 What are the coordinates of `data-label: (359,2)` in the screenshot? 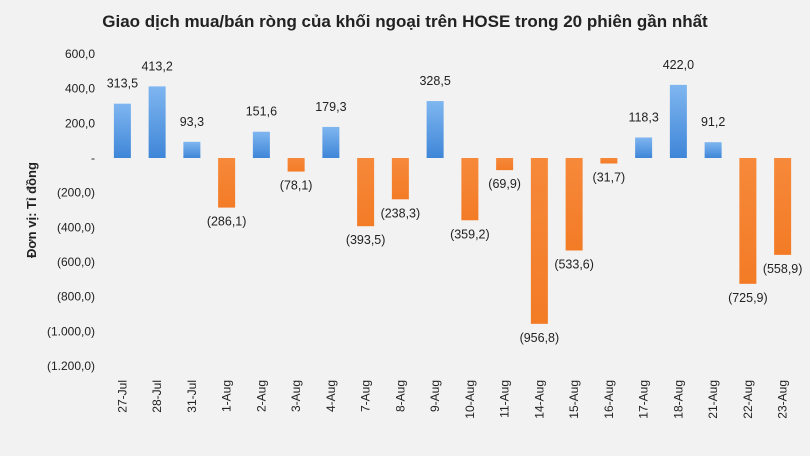 It's located at (470, 234).